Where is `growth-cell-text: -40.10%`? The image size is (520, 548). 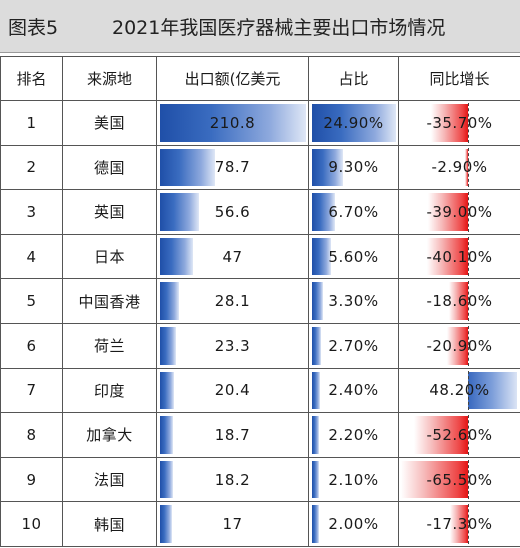
growth-cell-text: -40.10% is located at coordinates (459, 256).